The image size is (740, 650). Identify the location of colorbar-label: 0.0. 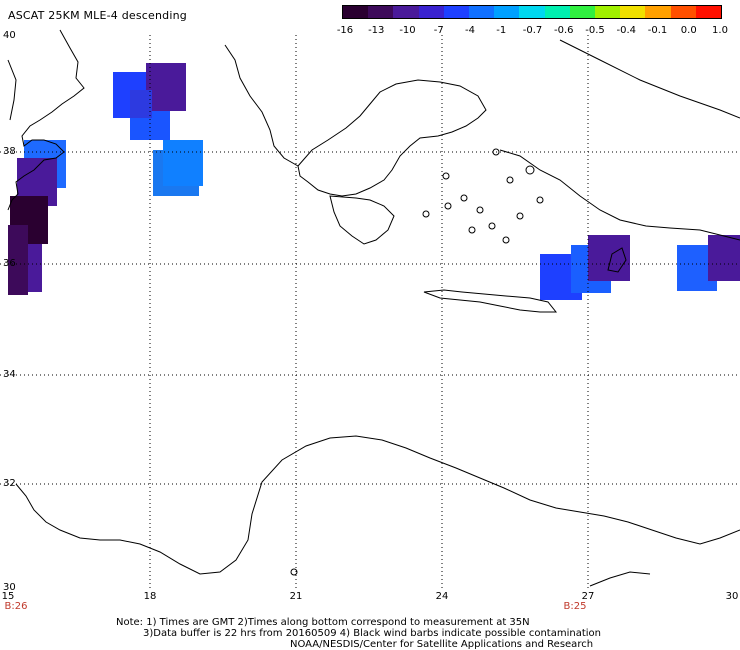
(688, 30).